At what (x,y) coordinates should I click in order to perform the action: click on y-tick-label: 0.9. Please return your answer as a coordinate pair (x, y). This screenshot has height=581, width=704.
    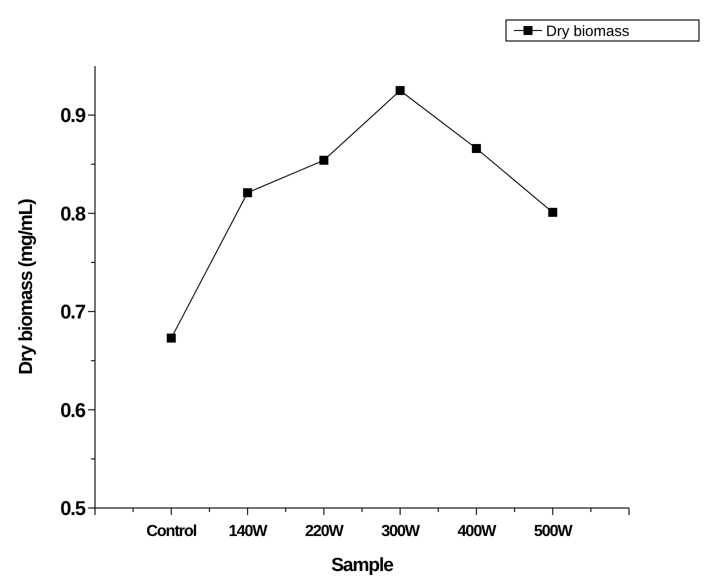
    Looking at the image, I should click on (73, 116).